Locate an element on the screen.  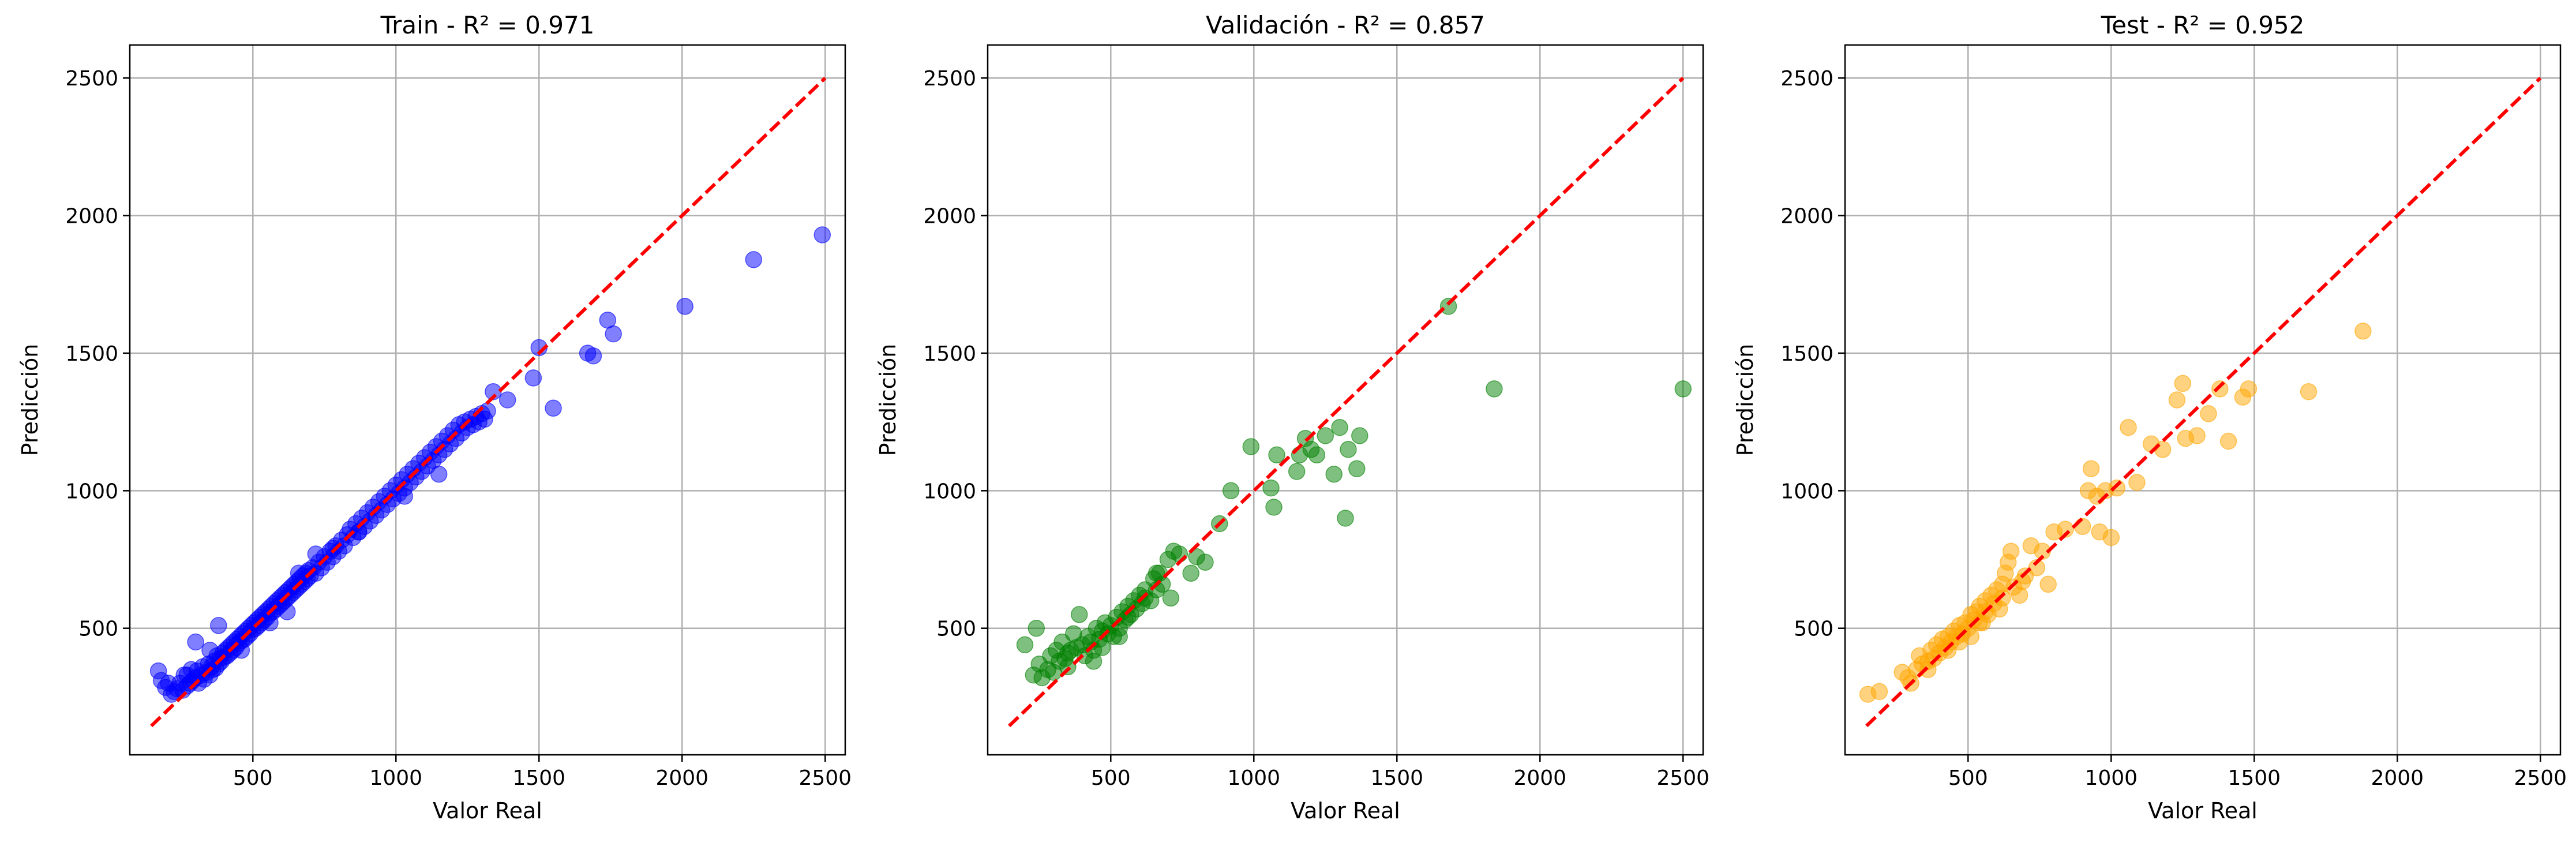
scatter-points is located at coordinates (2115, 513).